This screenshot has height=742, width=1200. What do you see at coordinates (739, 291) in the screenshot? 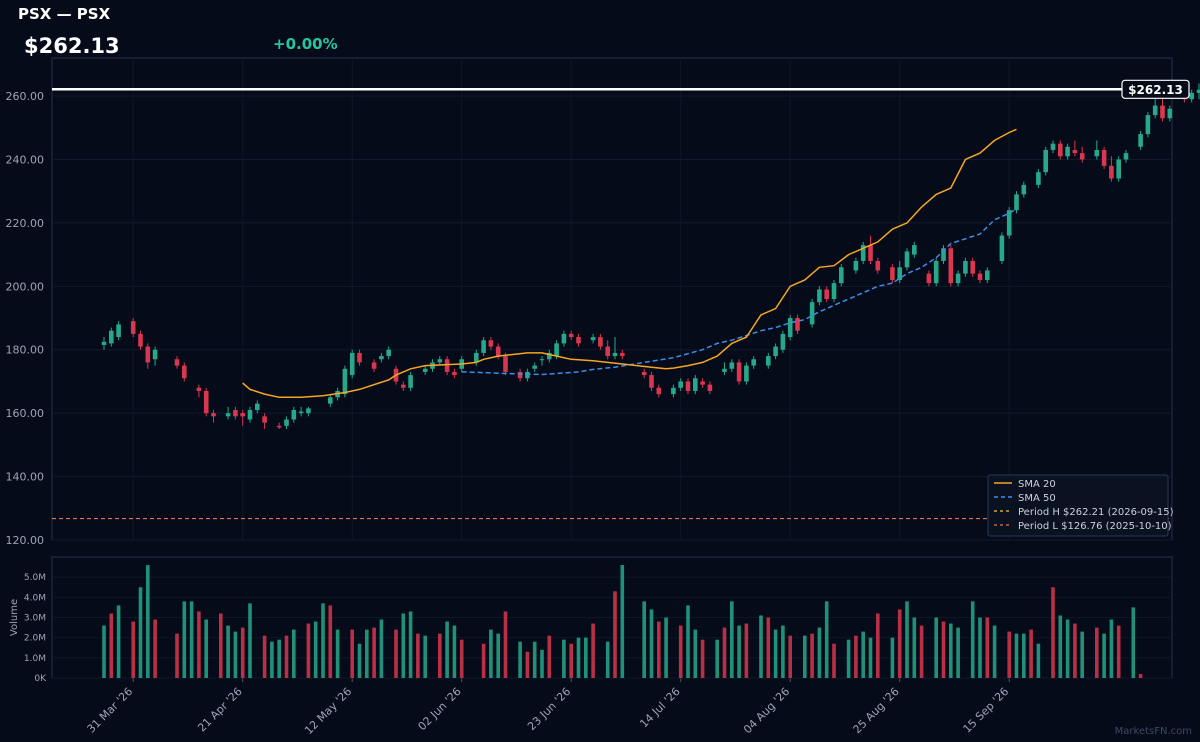
I see `sma50-line` at bounding box center [739, 291].